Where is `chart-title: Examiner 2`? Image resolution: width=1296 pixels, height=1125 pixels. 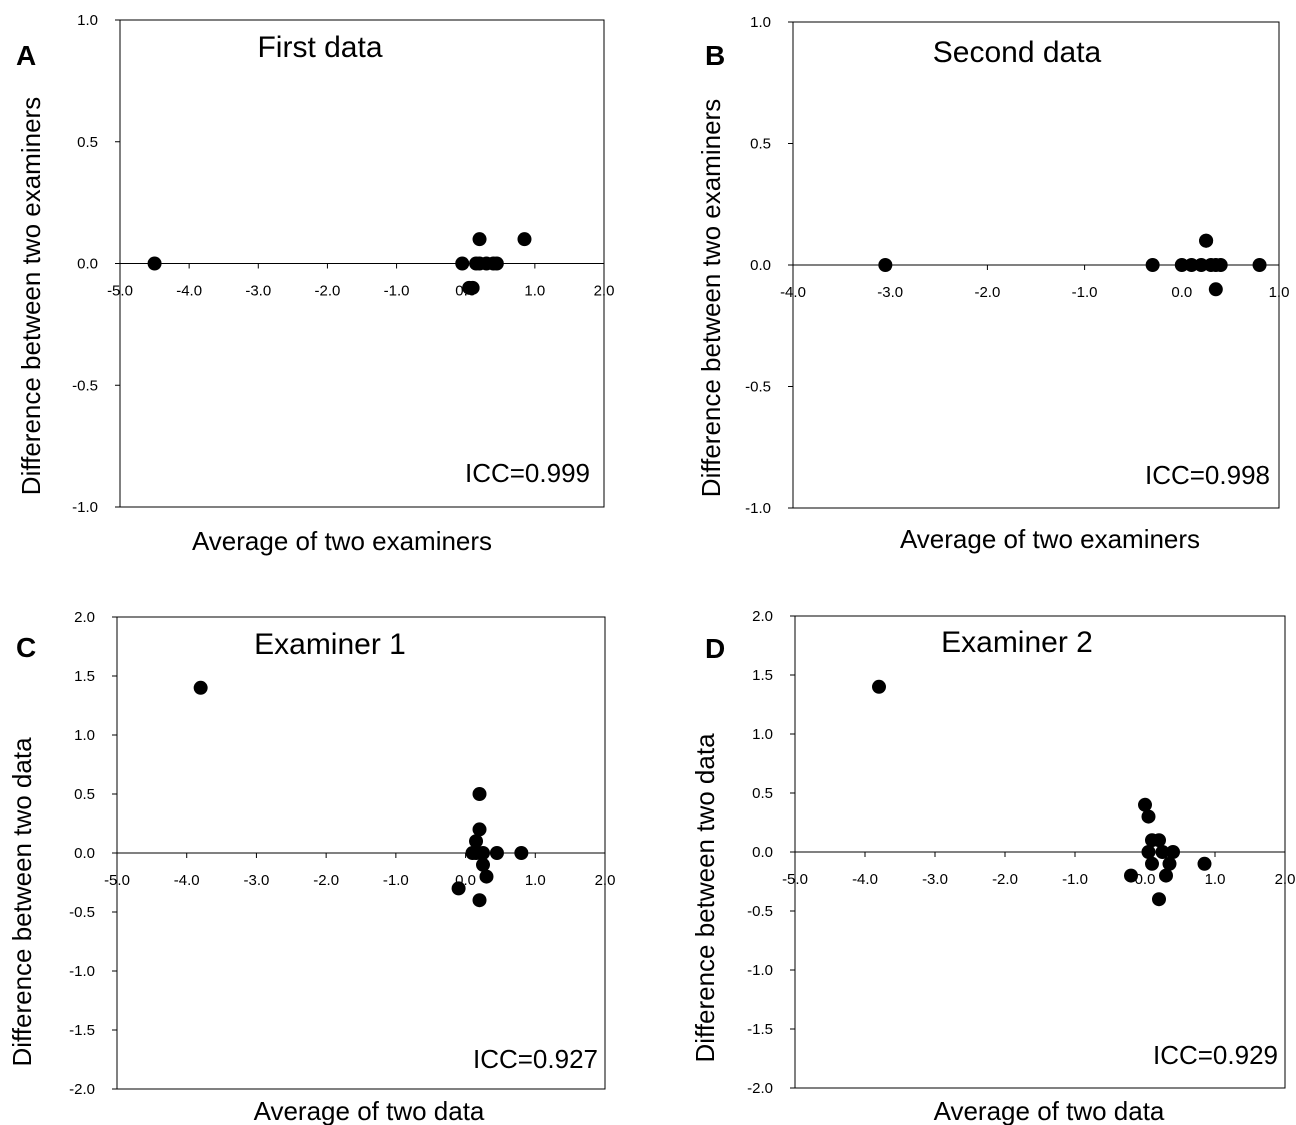
chart-title: Examiner 2 is located at coordinates (1017, 642).